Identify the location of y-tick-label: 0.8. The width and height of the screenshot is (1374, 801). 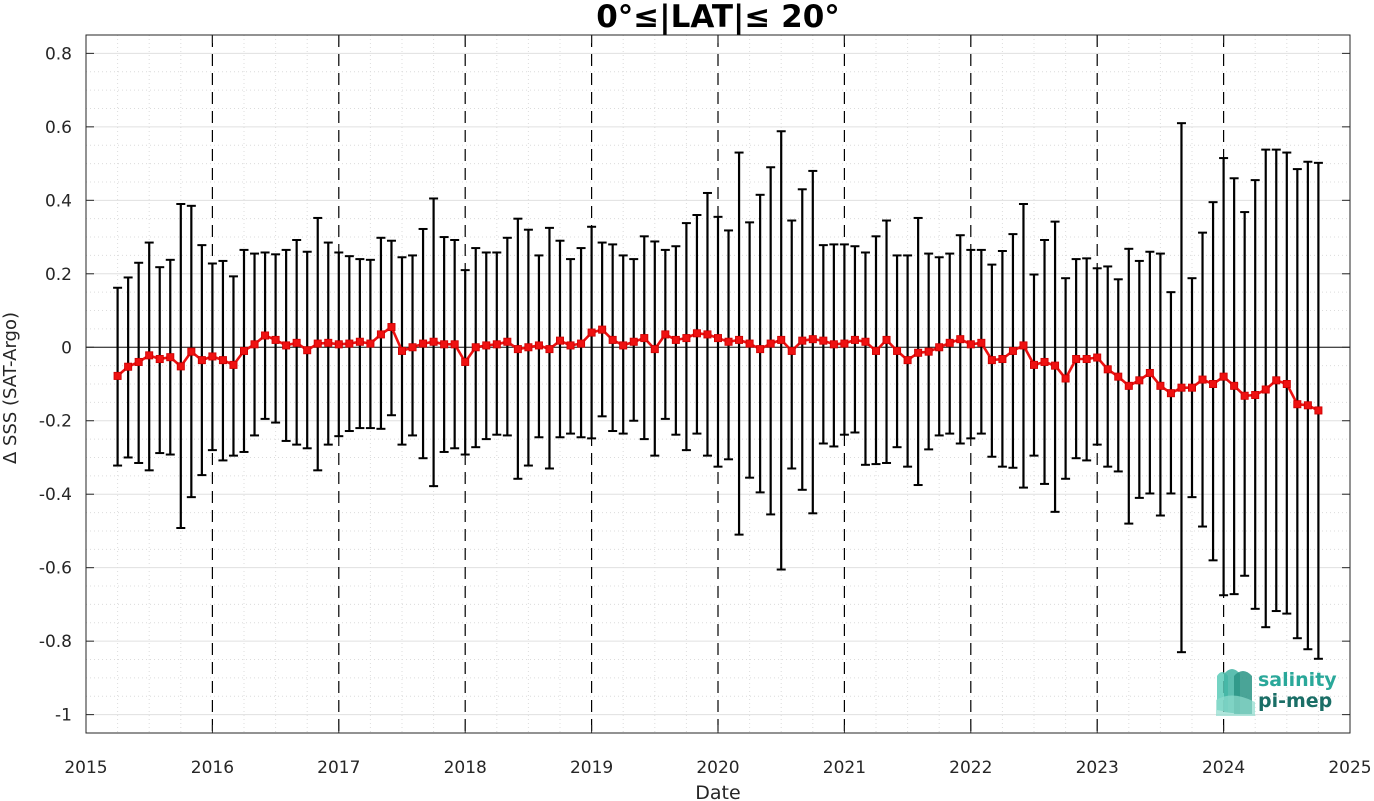
(58, 54).